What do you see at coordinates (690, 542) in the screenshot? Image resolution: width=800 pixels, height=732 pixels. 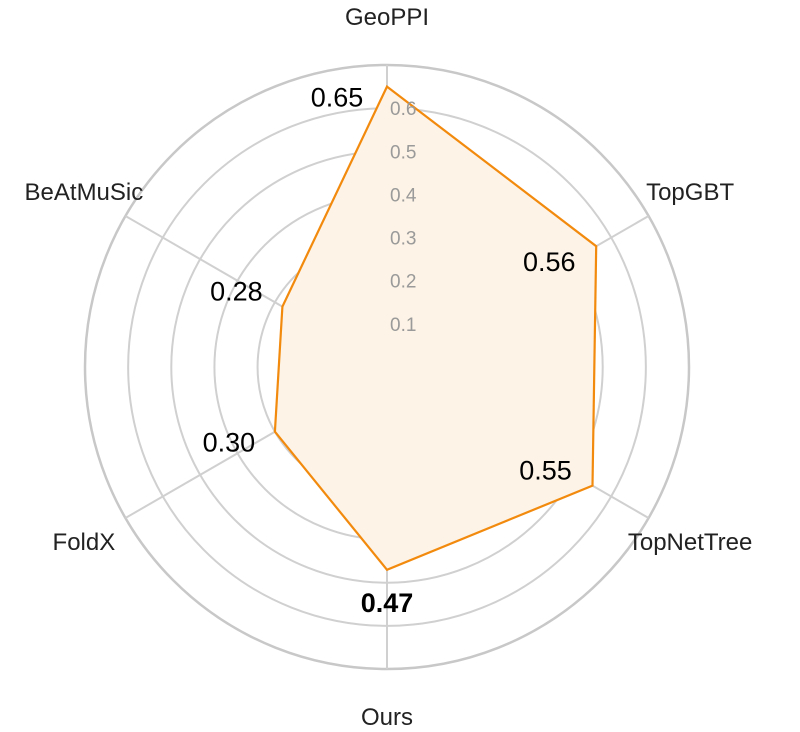 I see `category-label-topnettree: TopNetTree` at bounding box center [690, 542].